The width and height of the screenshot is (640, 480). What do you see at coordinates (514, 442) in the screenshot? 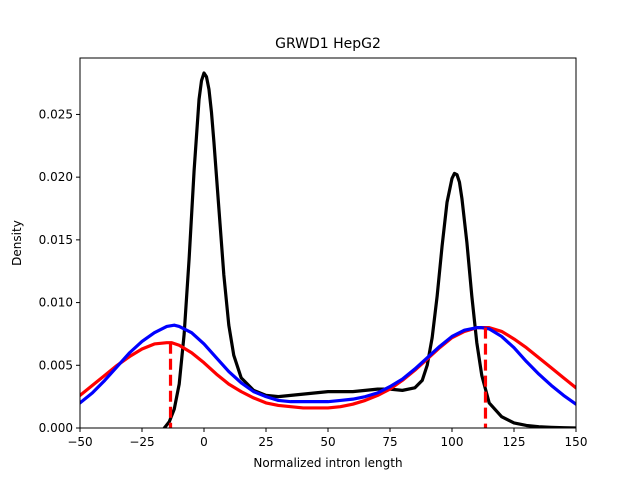
I see `x-tick-label: 125` at bounding box center [514, 442].